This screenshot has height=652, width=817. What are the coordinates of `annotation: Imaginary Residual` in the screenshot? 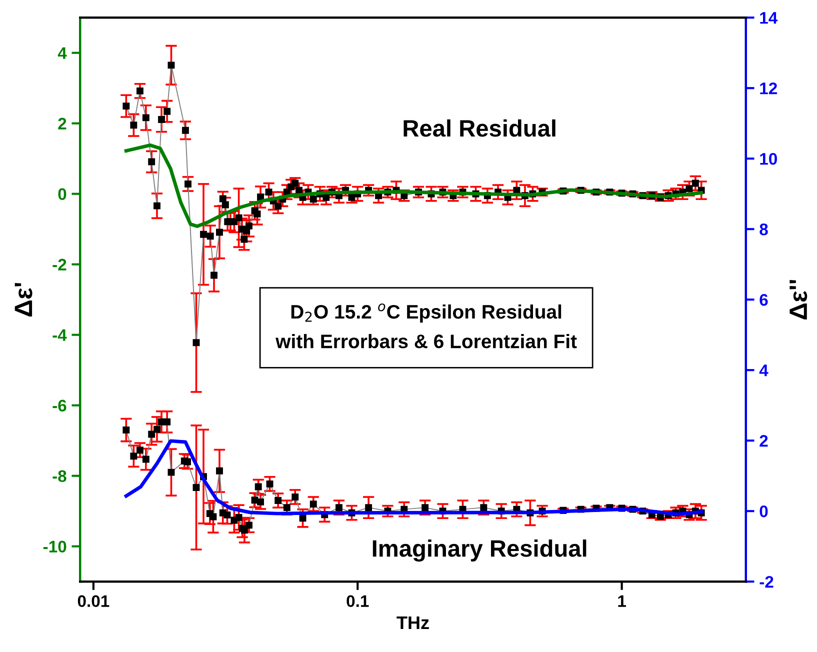 It's located at (479, 551).